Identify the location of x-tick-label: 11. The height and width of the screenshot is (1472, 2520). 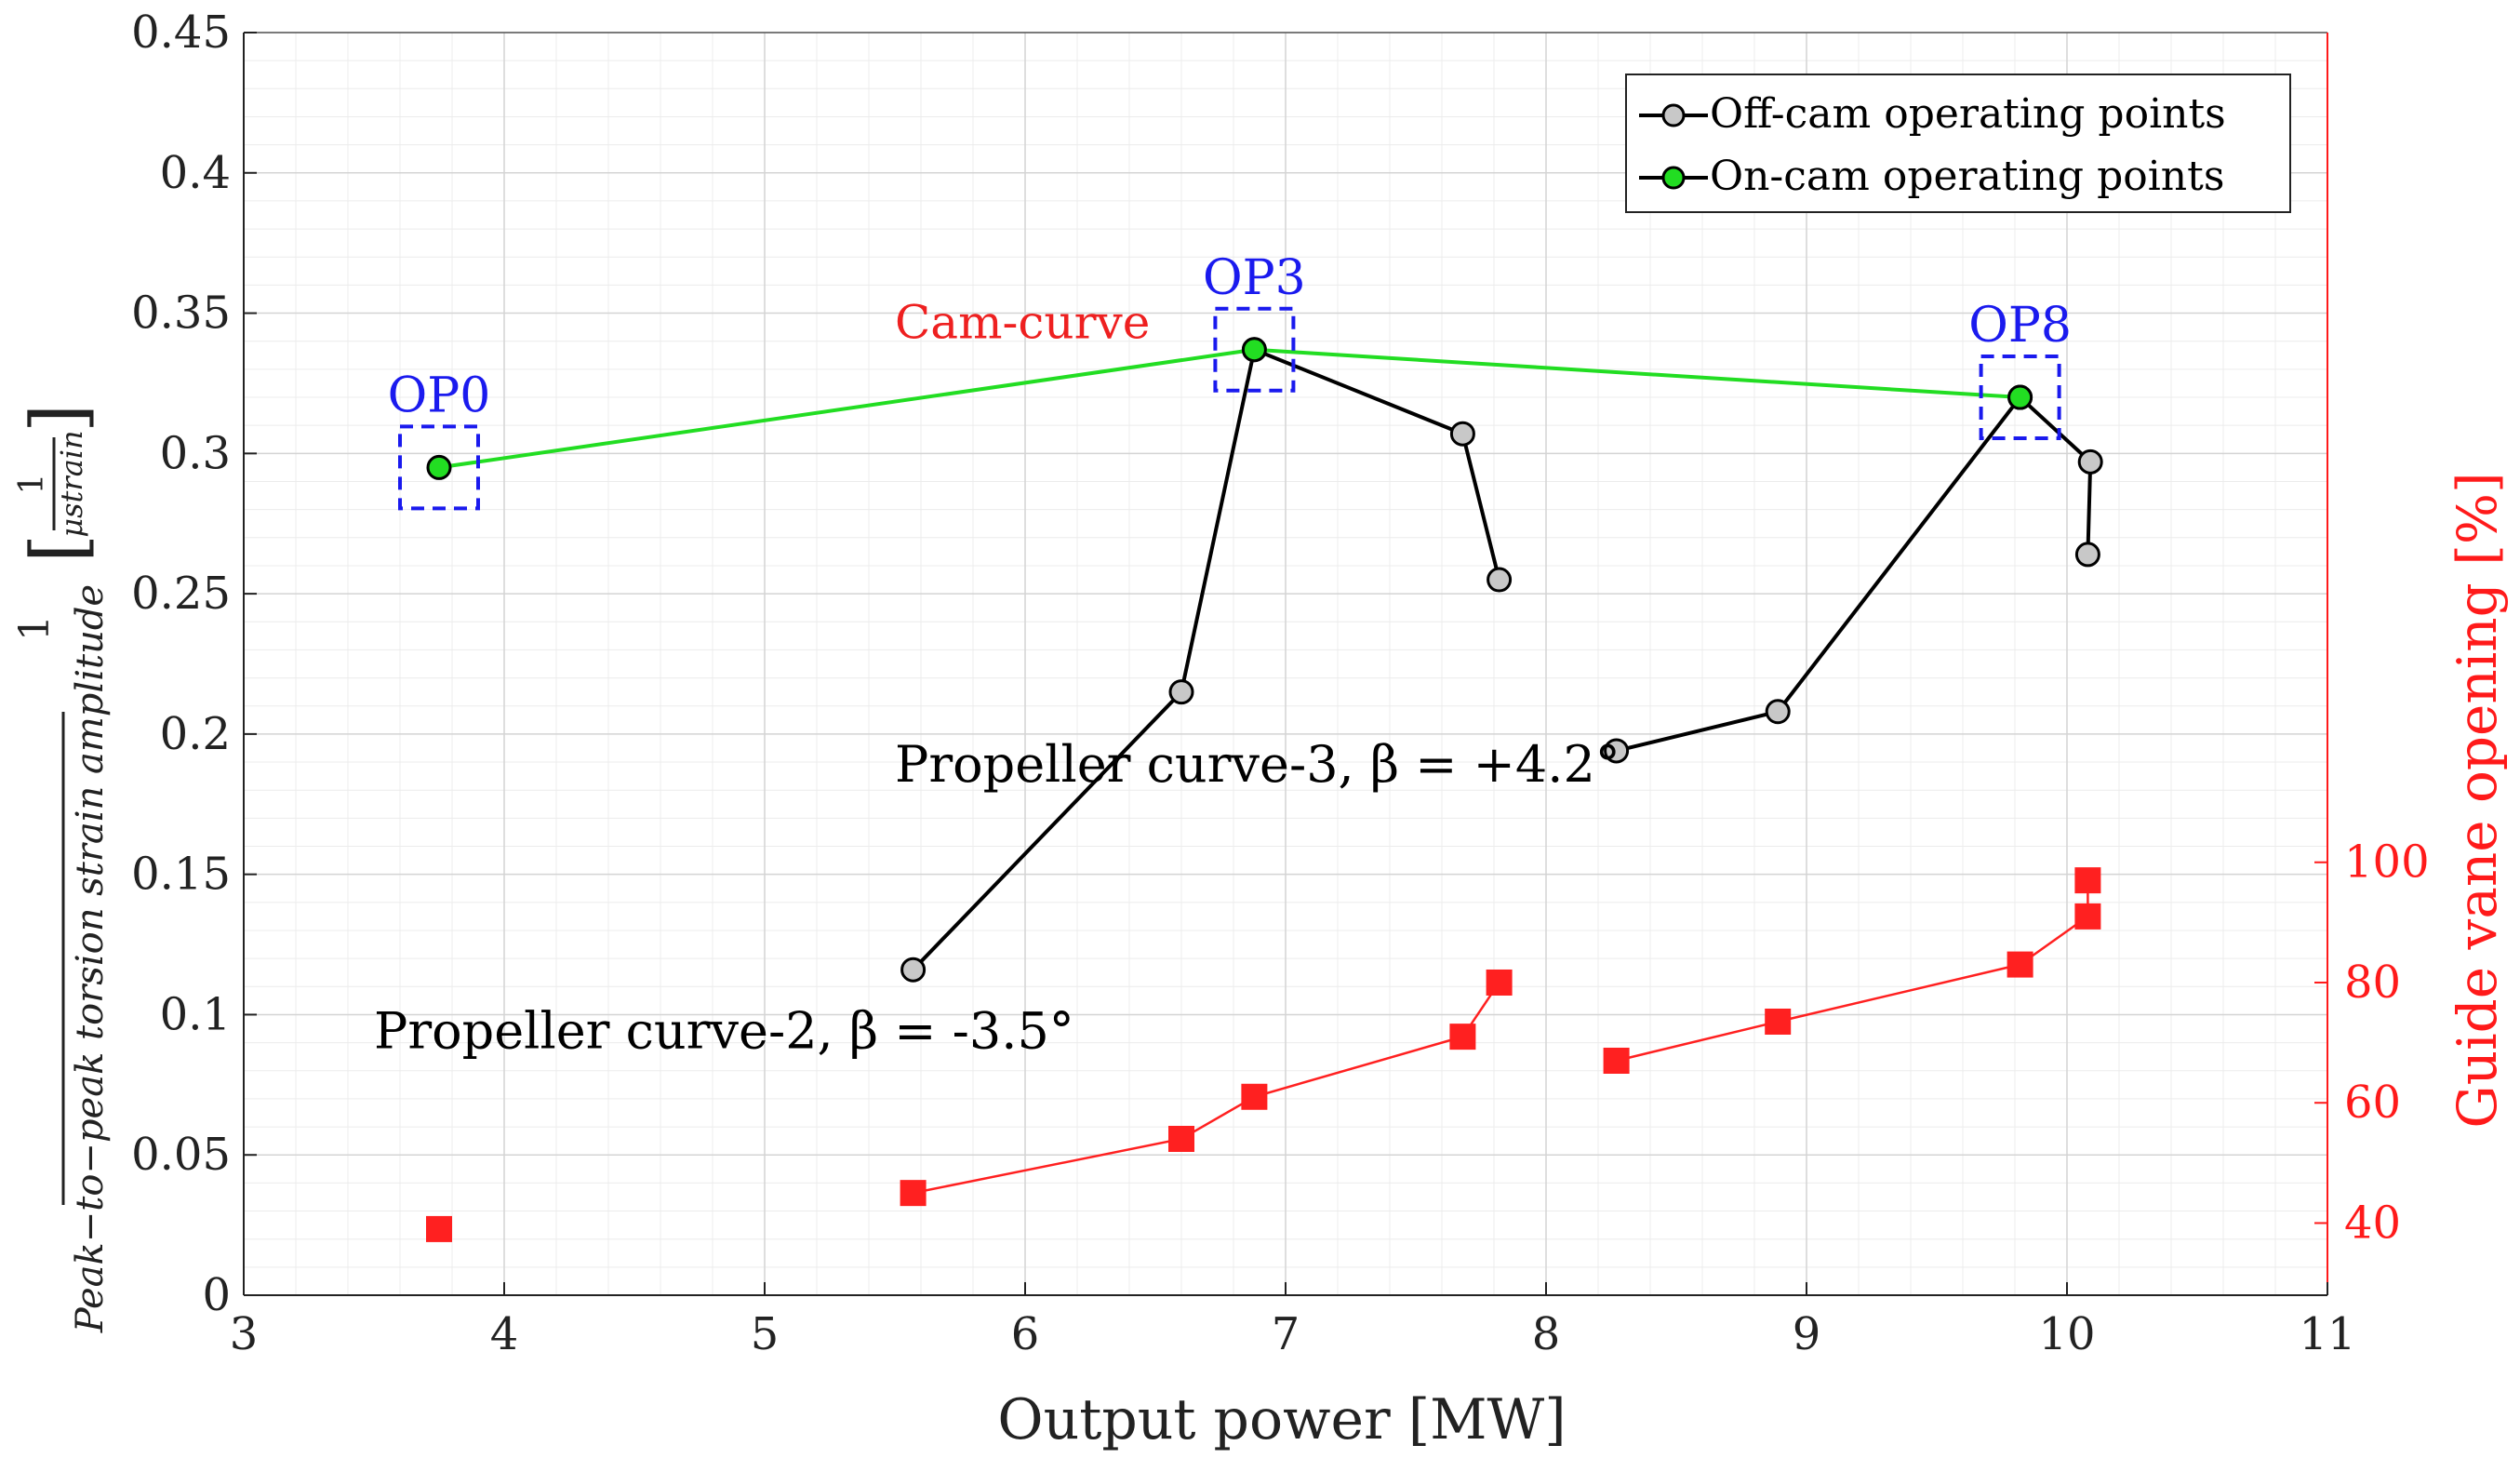
(2327, 1334).